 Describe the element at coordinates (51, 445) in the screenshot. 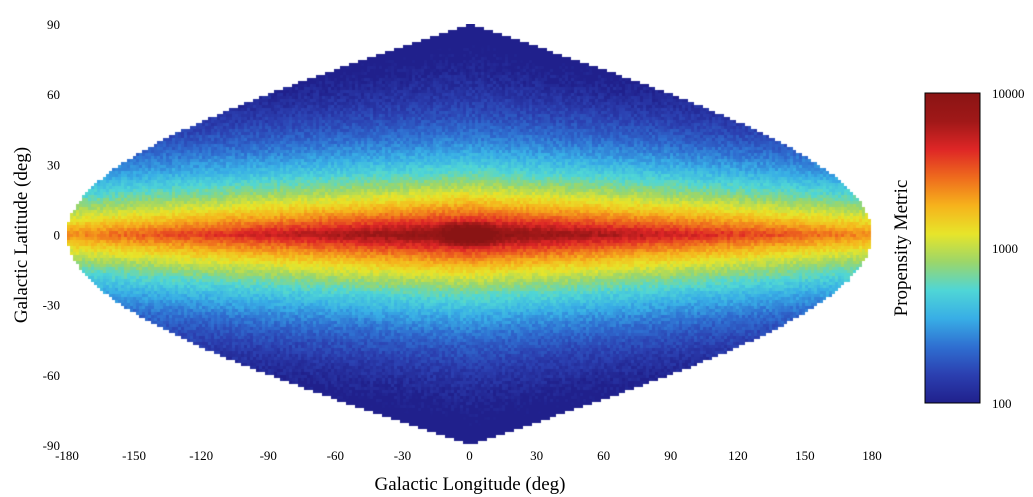

I see `y-tick-label: -90` at that location.